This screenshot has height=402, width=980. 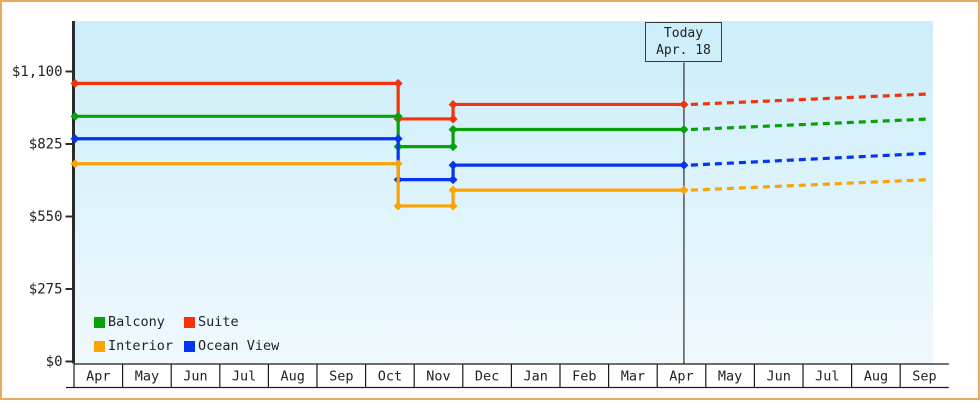 I want to click on y-axis-label: $0, so click(x=54, y=362).